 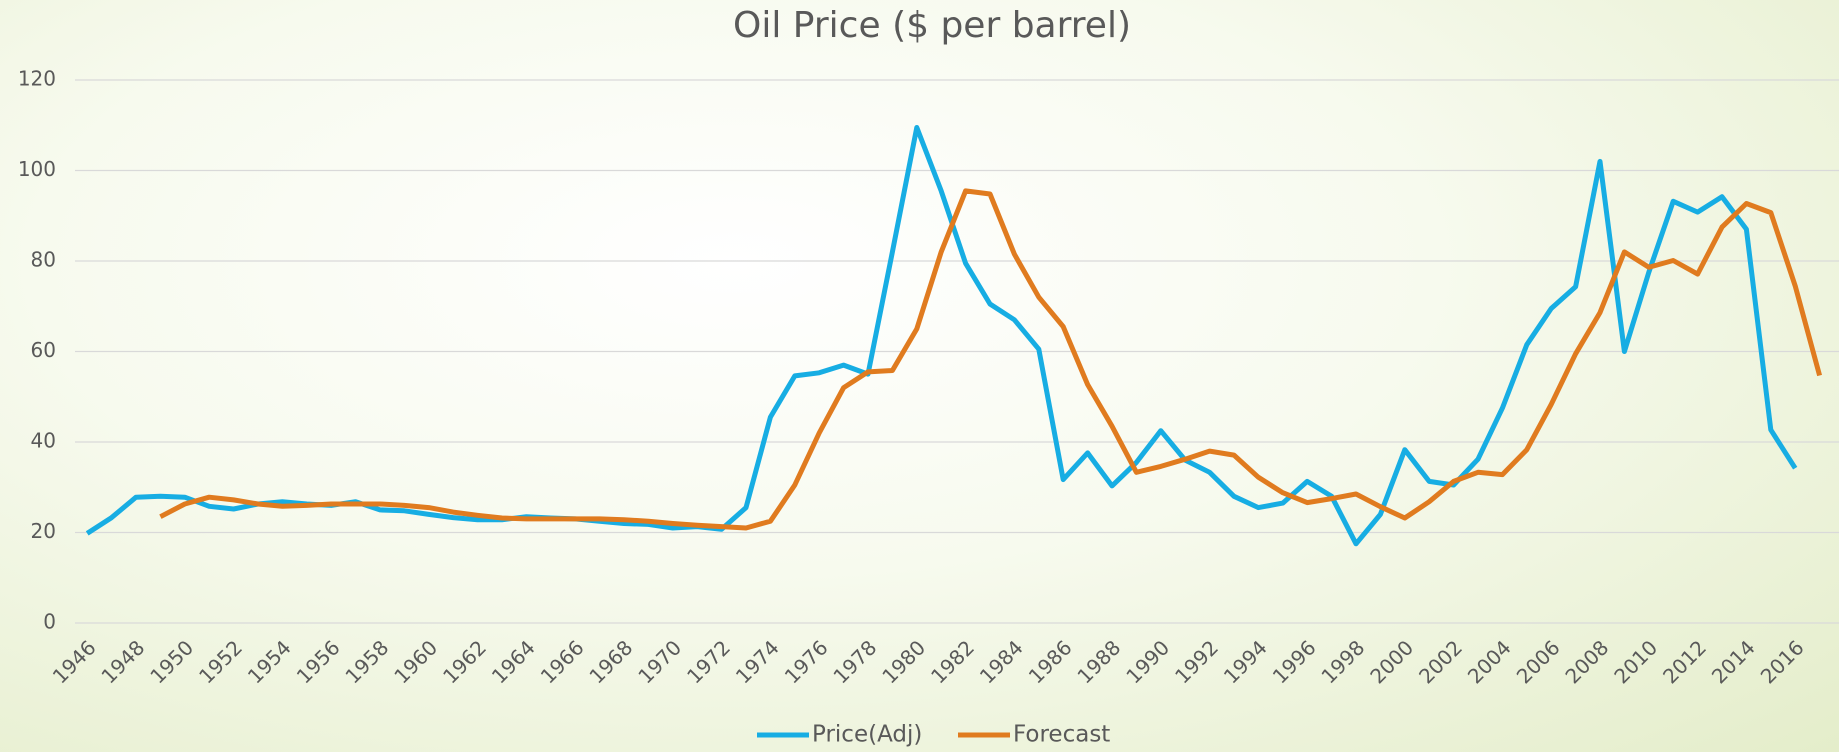 I want to click on x-tick-label: 1950, so click(x=171, y=661).